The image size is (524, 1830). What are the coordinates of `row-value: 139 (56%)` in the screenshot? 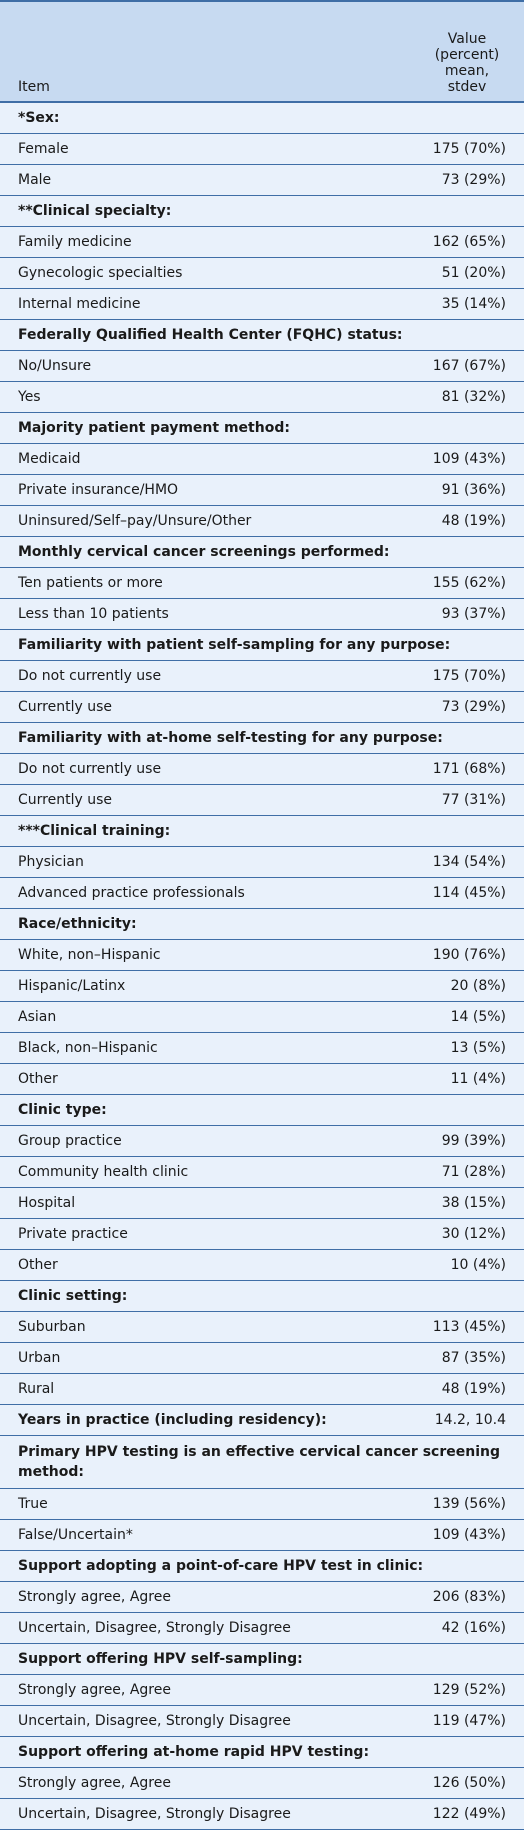 It's located at (467, 1504).